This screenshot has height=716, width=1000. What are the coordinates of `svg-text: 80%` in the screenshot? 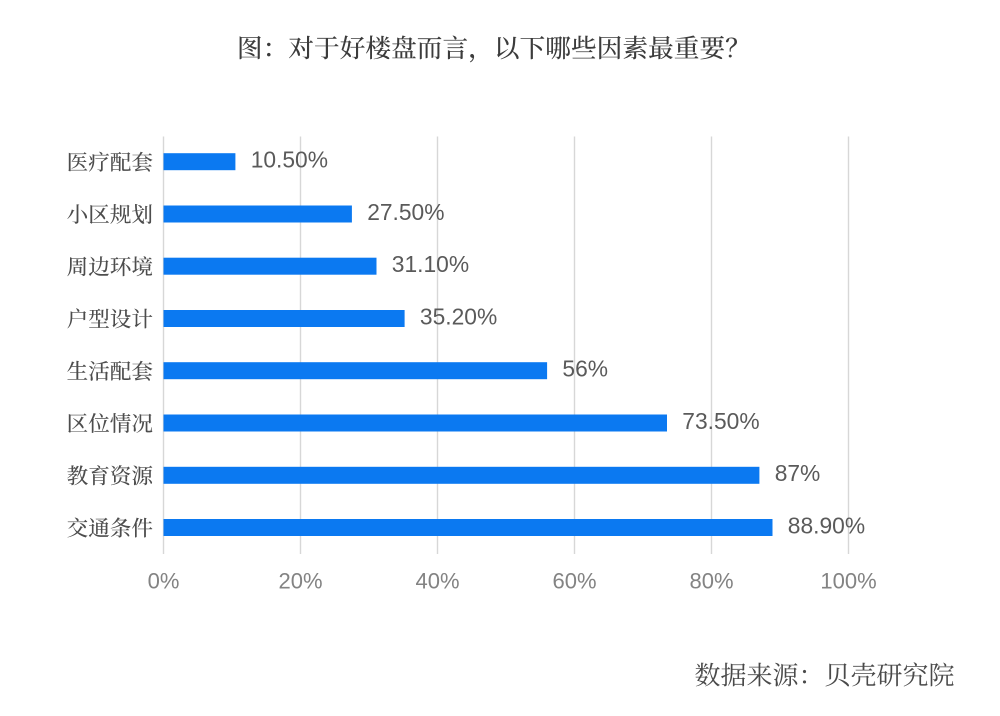 It's located at (711, 581).